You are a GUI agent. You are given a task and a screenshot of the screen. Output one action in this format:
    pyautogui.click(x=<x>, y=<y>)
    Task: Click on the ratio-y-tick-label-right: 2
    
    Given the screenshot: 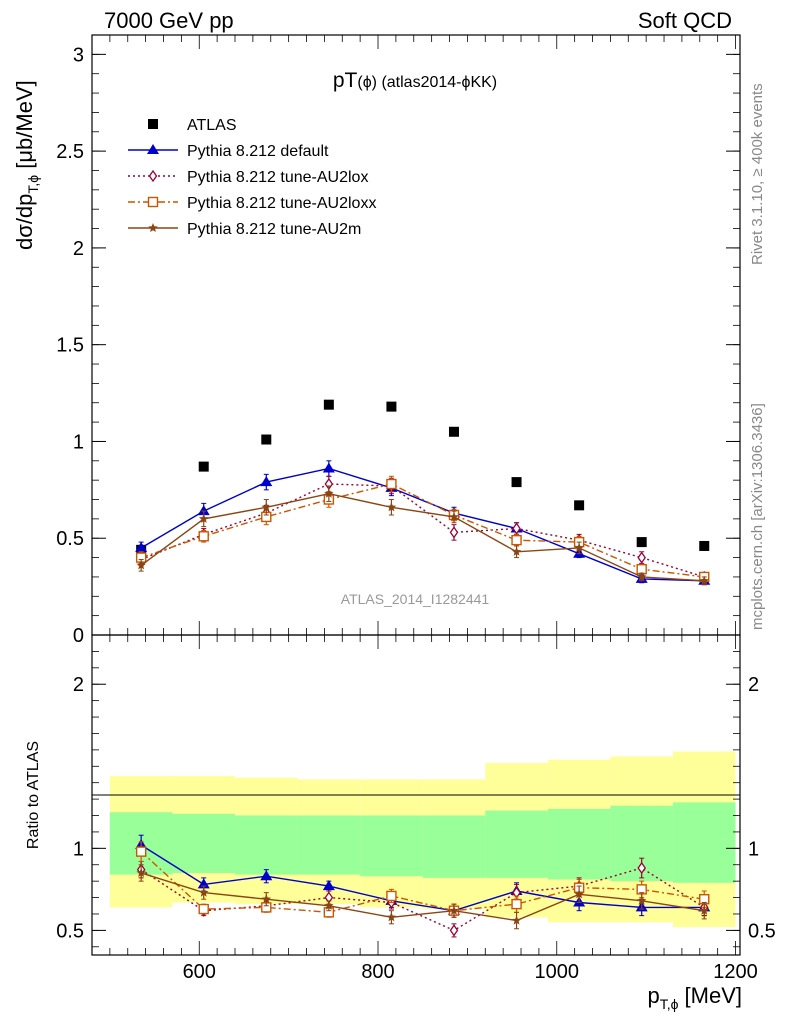 What is the action you would take?
    pyautogui.click(x=753, y=685)
    